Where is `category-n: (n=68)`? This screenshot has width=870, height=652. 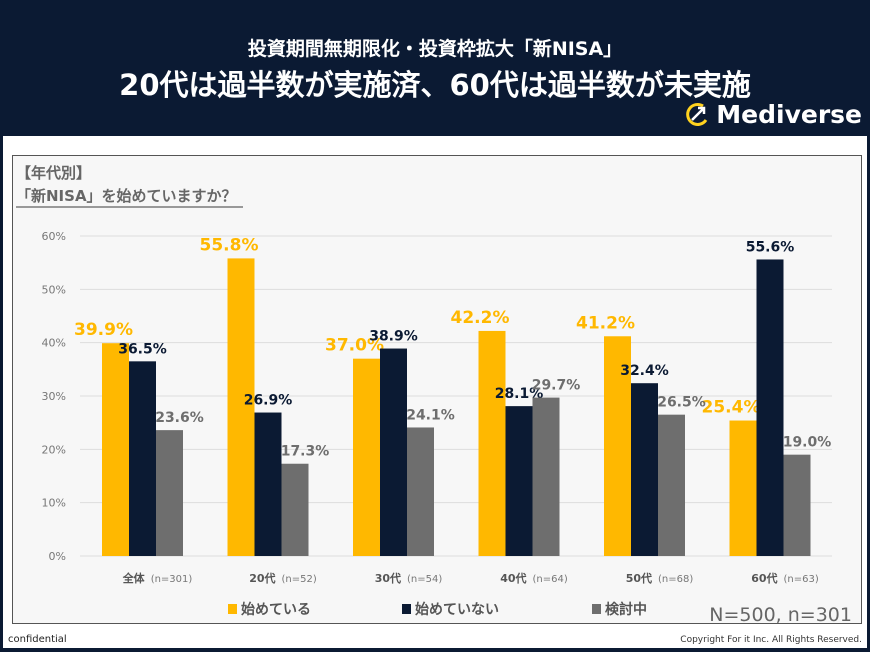 category-n: (n=68) is located at coordinates (675, 579).